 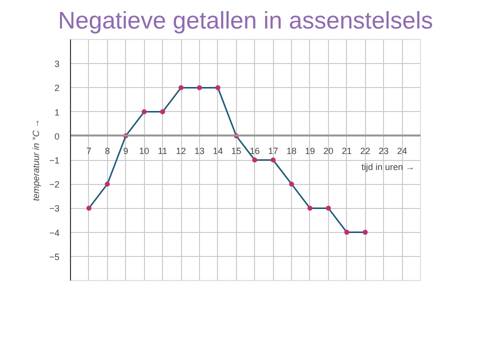 What do you see at coordinates (255, 151) in the screenshot?
I see `x-tick-label: 16` at bounding box center [255, 151].